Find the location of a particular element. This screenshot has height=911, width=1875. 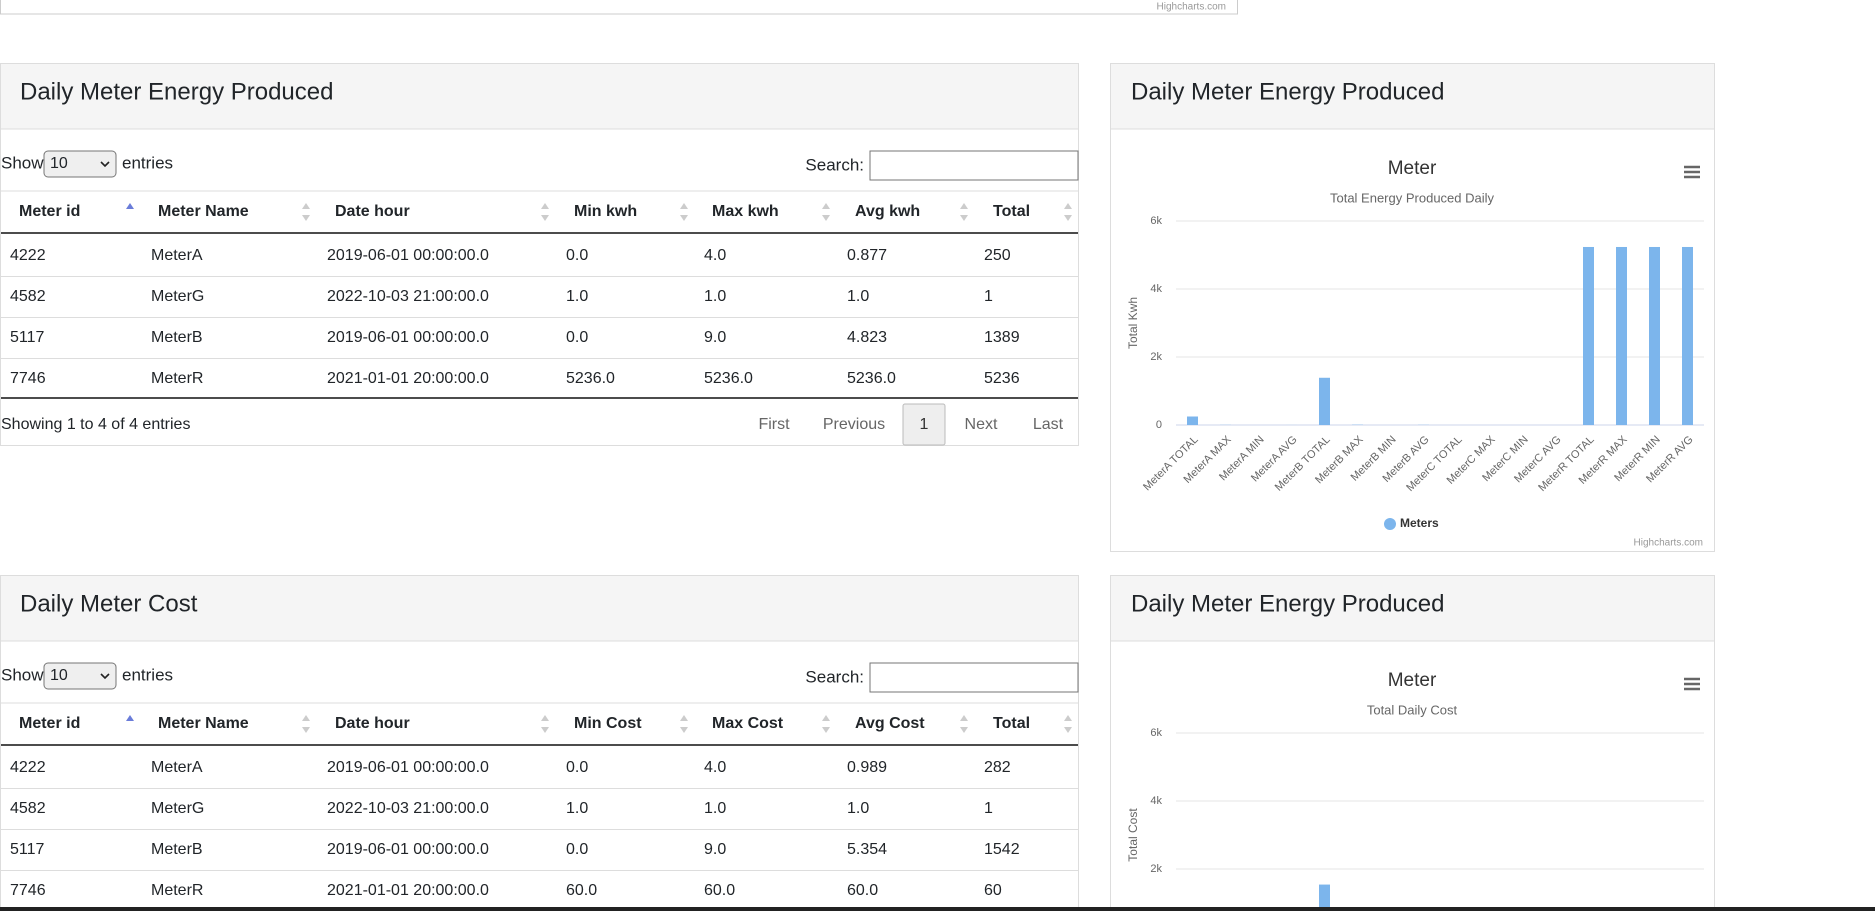

column-header: Avg Cost is located at coordinates (890, 723).